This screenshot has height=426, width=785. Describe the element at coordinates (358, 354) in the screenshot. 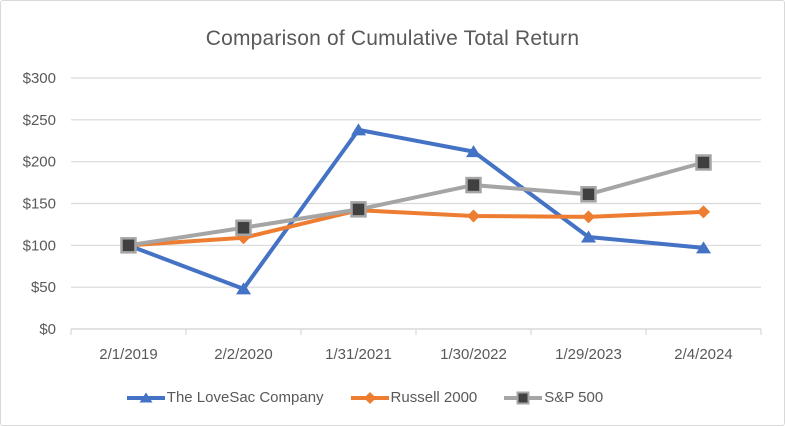

I see `x-tick-label: 1/31/2021` at that location.